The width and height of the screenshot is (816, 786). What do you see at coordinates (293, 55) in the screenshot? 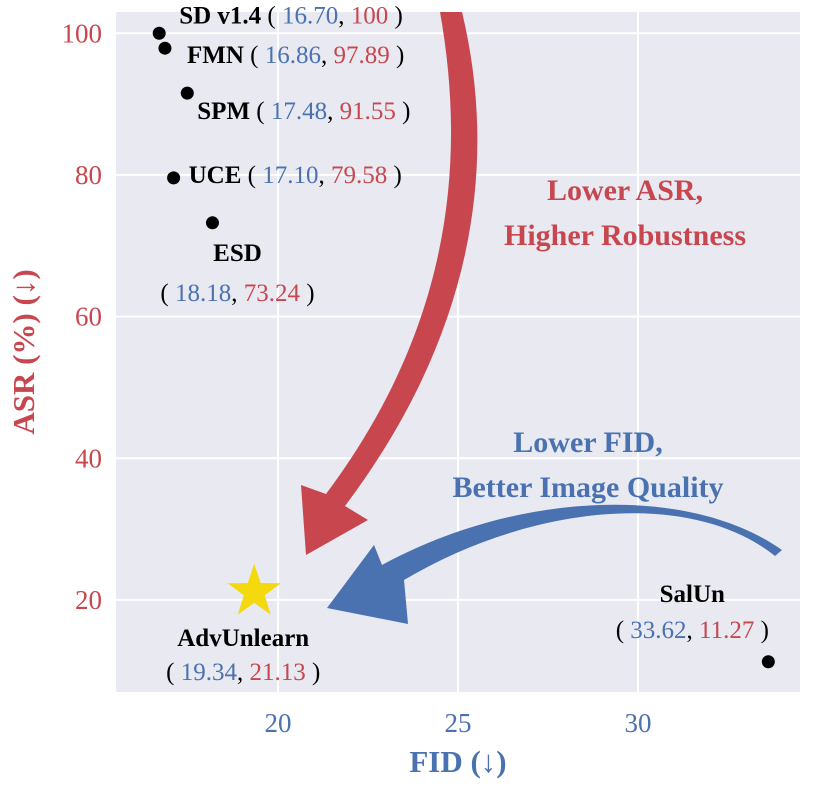
I see `fid-value: 16.86` at bounding box center [293, 55].